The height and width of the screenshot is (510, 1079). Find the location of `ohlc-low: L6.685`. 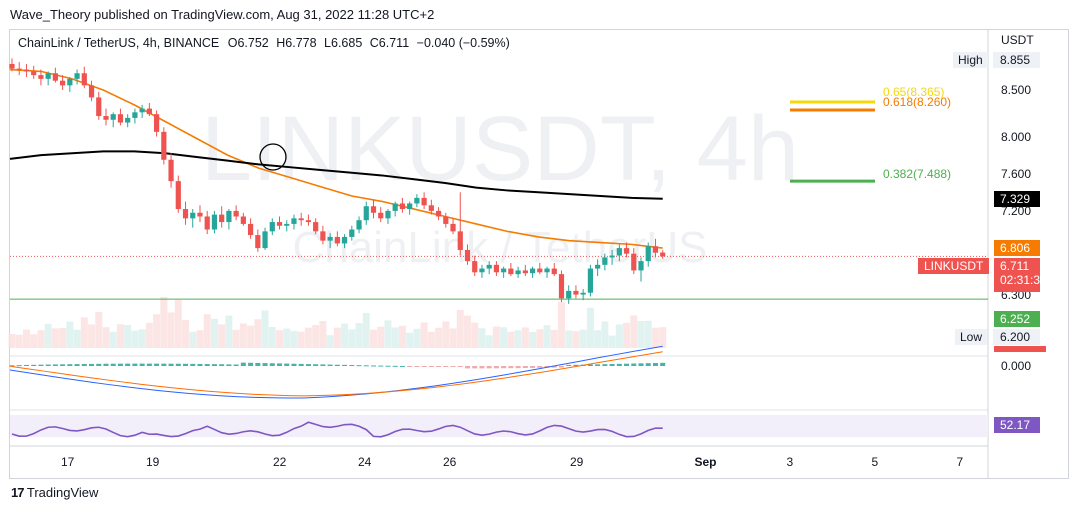

ohlc-low: L6.685 is located at coordinates (343, 43).